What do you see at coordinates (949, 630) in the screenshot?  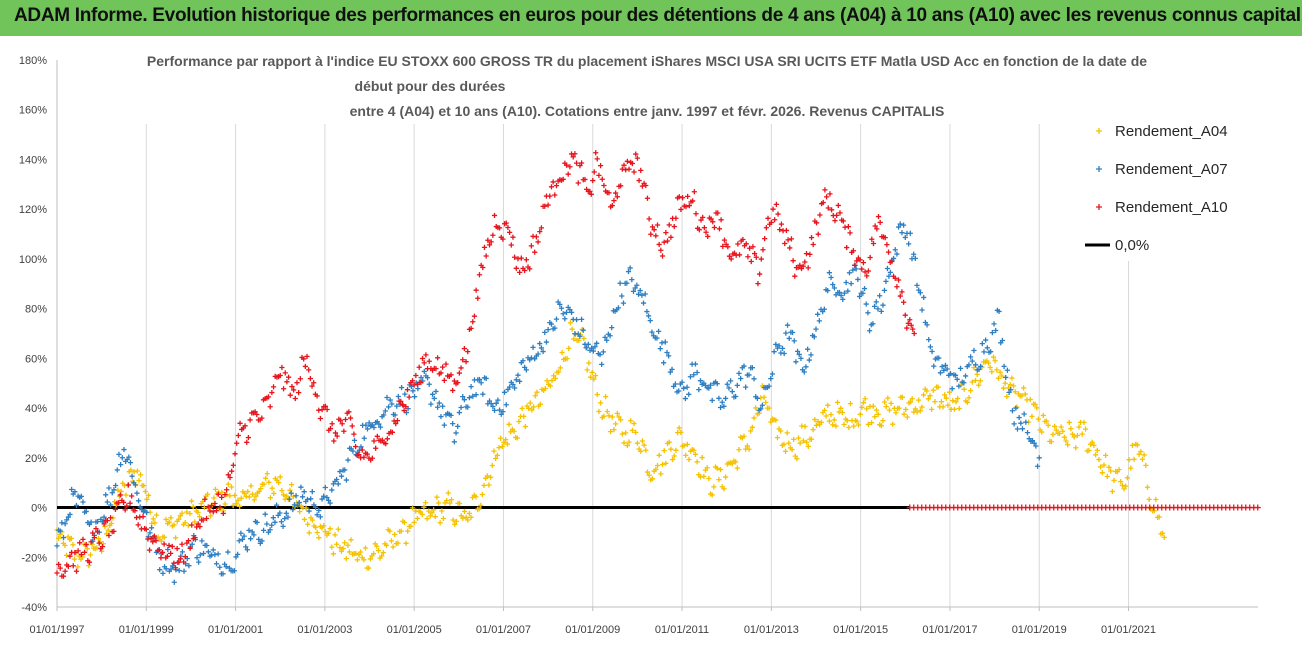 I see `x-tick-label: 01/01/2017` at bounding box center [949, 630].